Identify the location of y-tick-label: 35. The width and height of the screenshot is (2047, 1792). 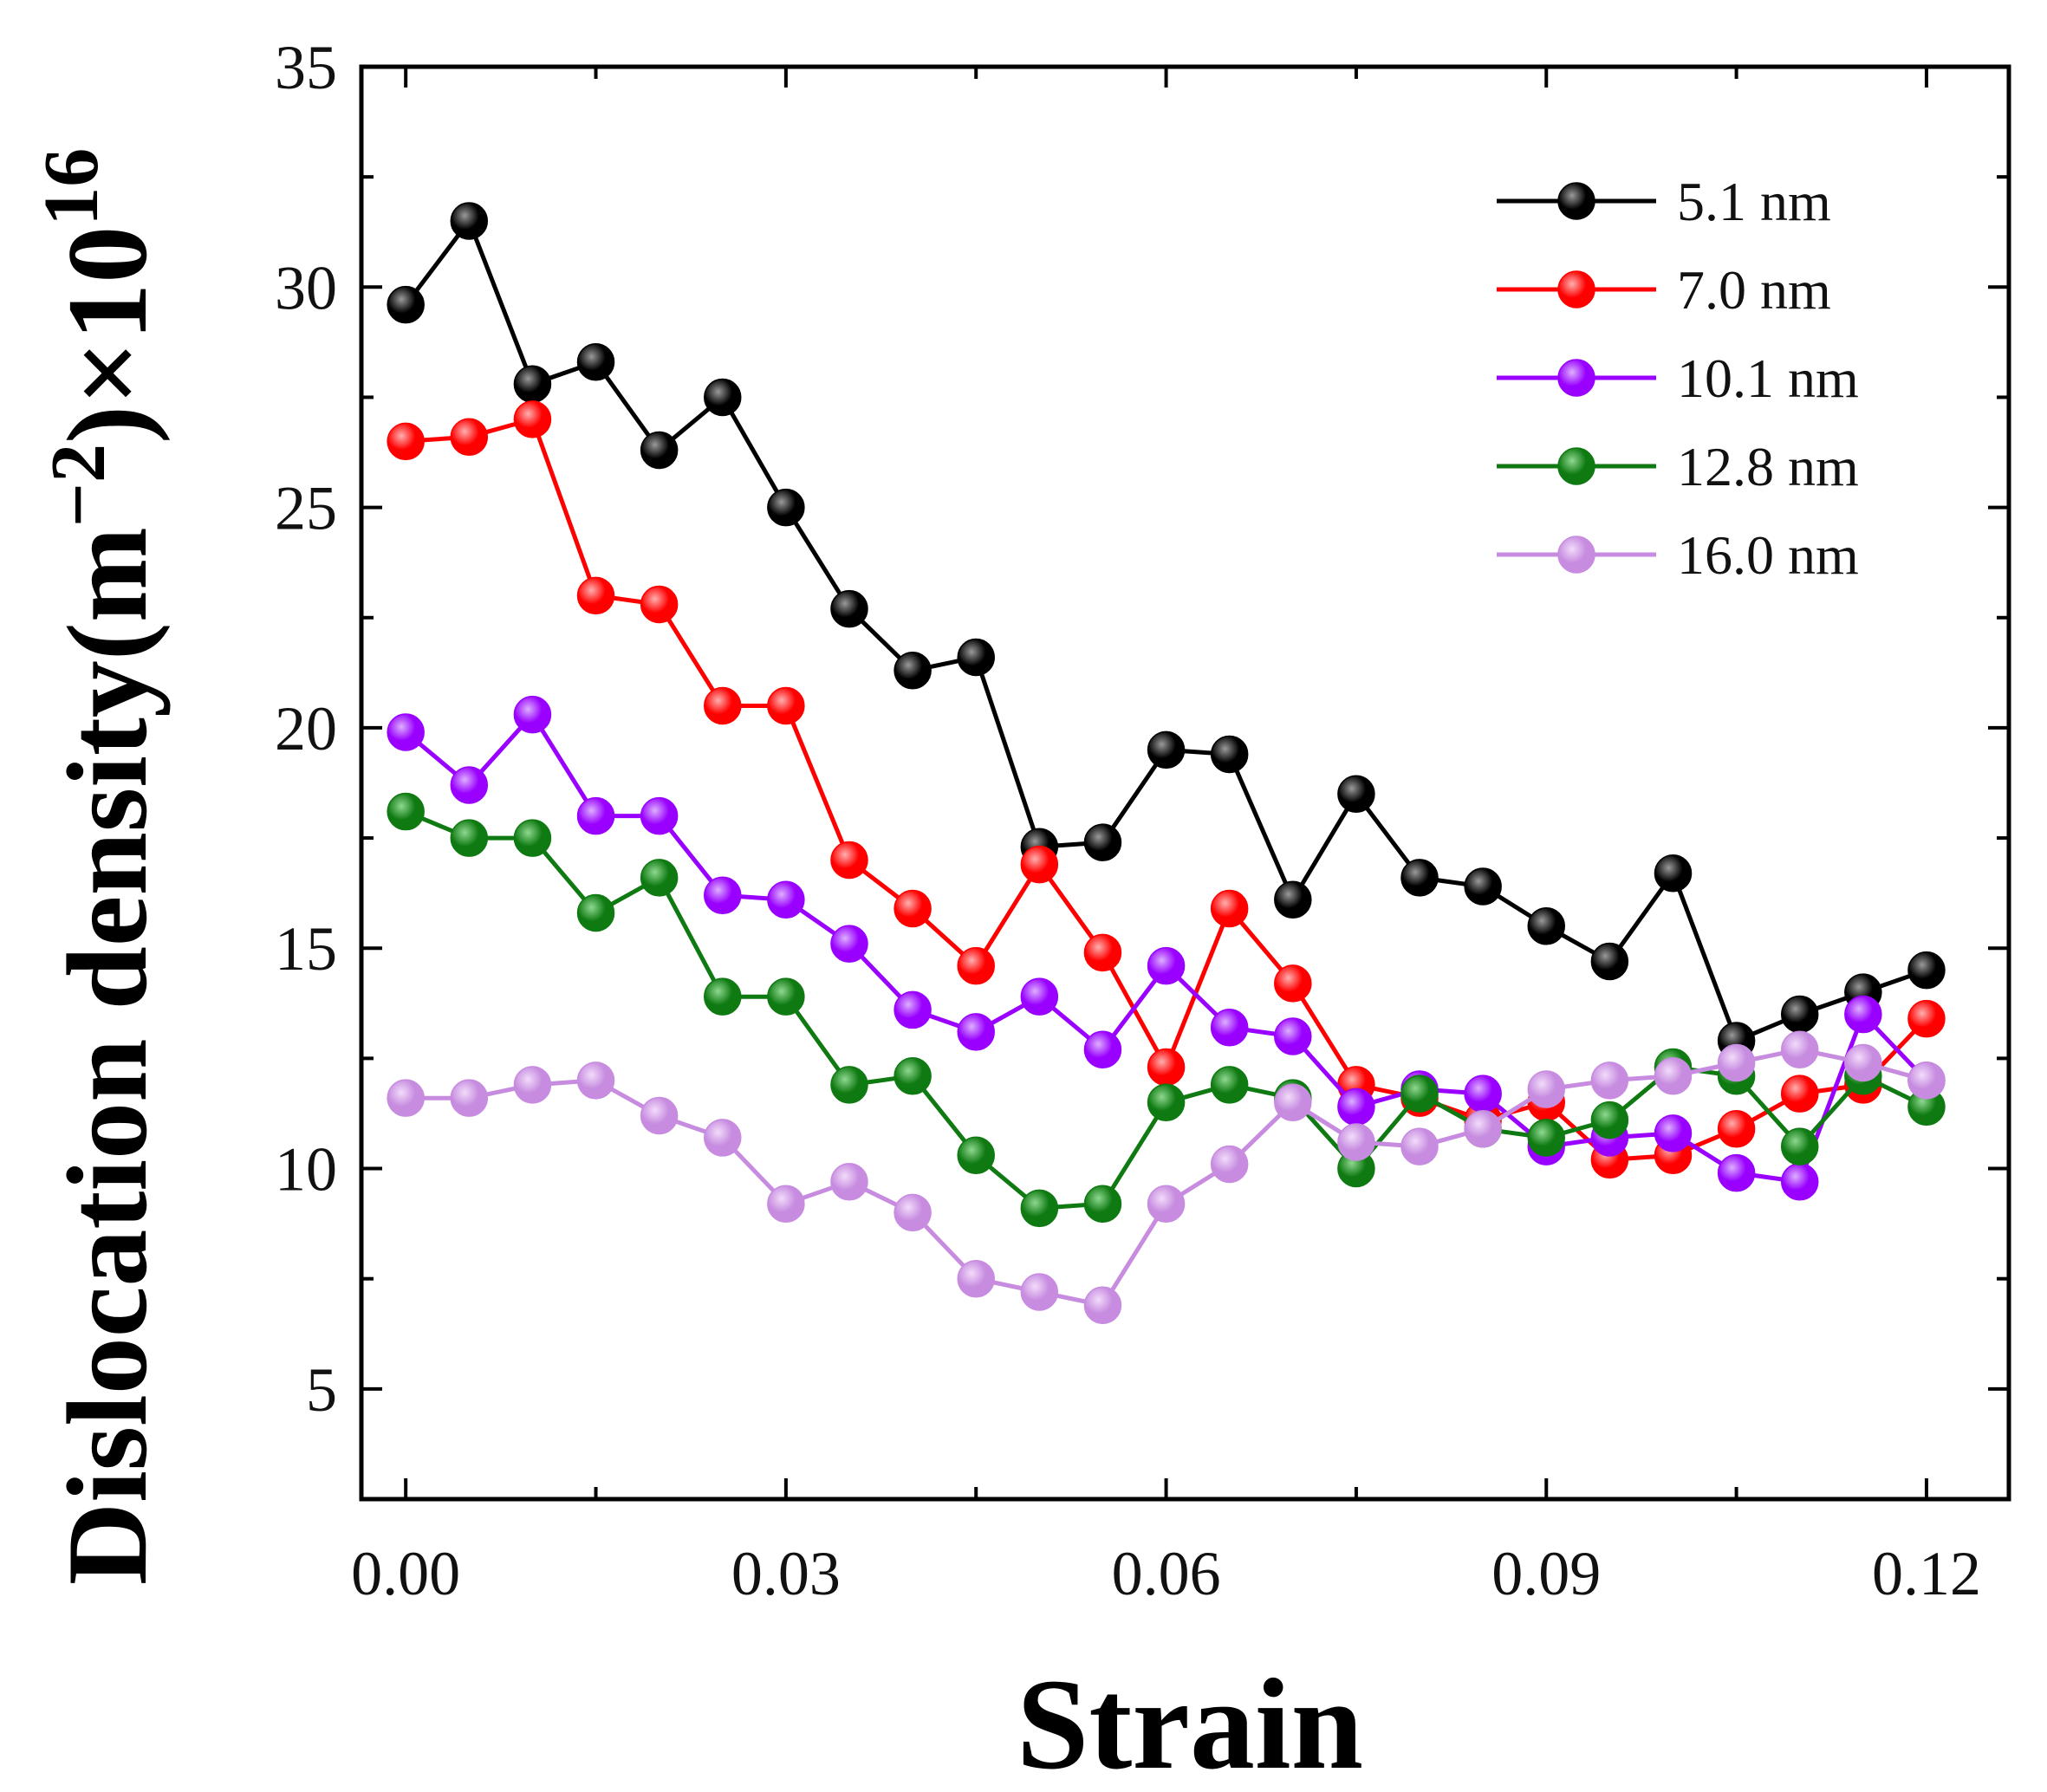
(306, 67).